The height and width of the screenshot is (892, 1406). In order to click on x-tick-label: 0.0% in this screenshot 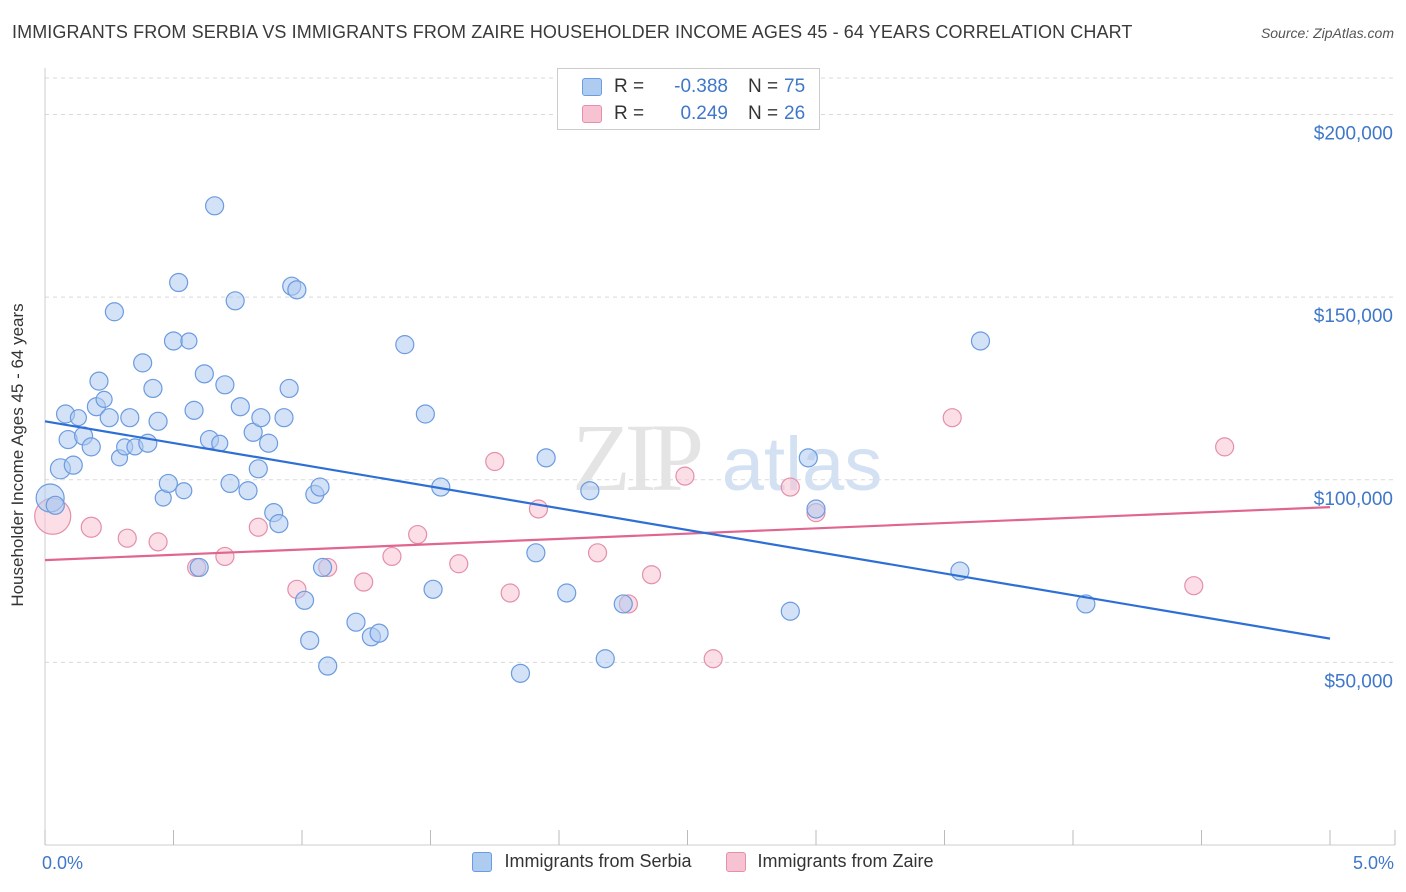, I will do `click(62, 863)`.